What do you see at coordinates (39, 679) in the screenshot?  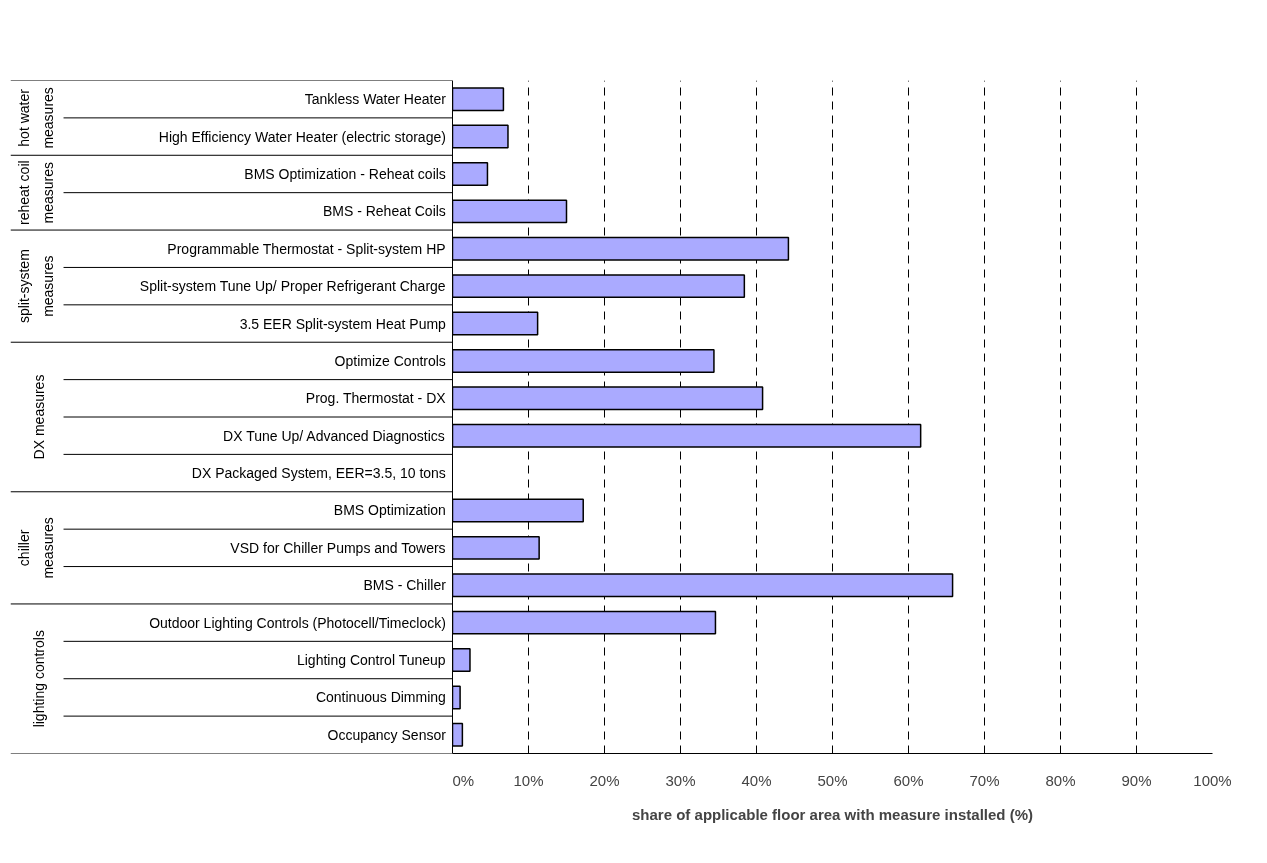 I see `text: lighting controls` at bounding box center [39, 679].